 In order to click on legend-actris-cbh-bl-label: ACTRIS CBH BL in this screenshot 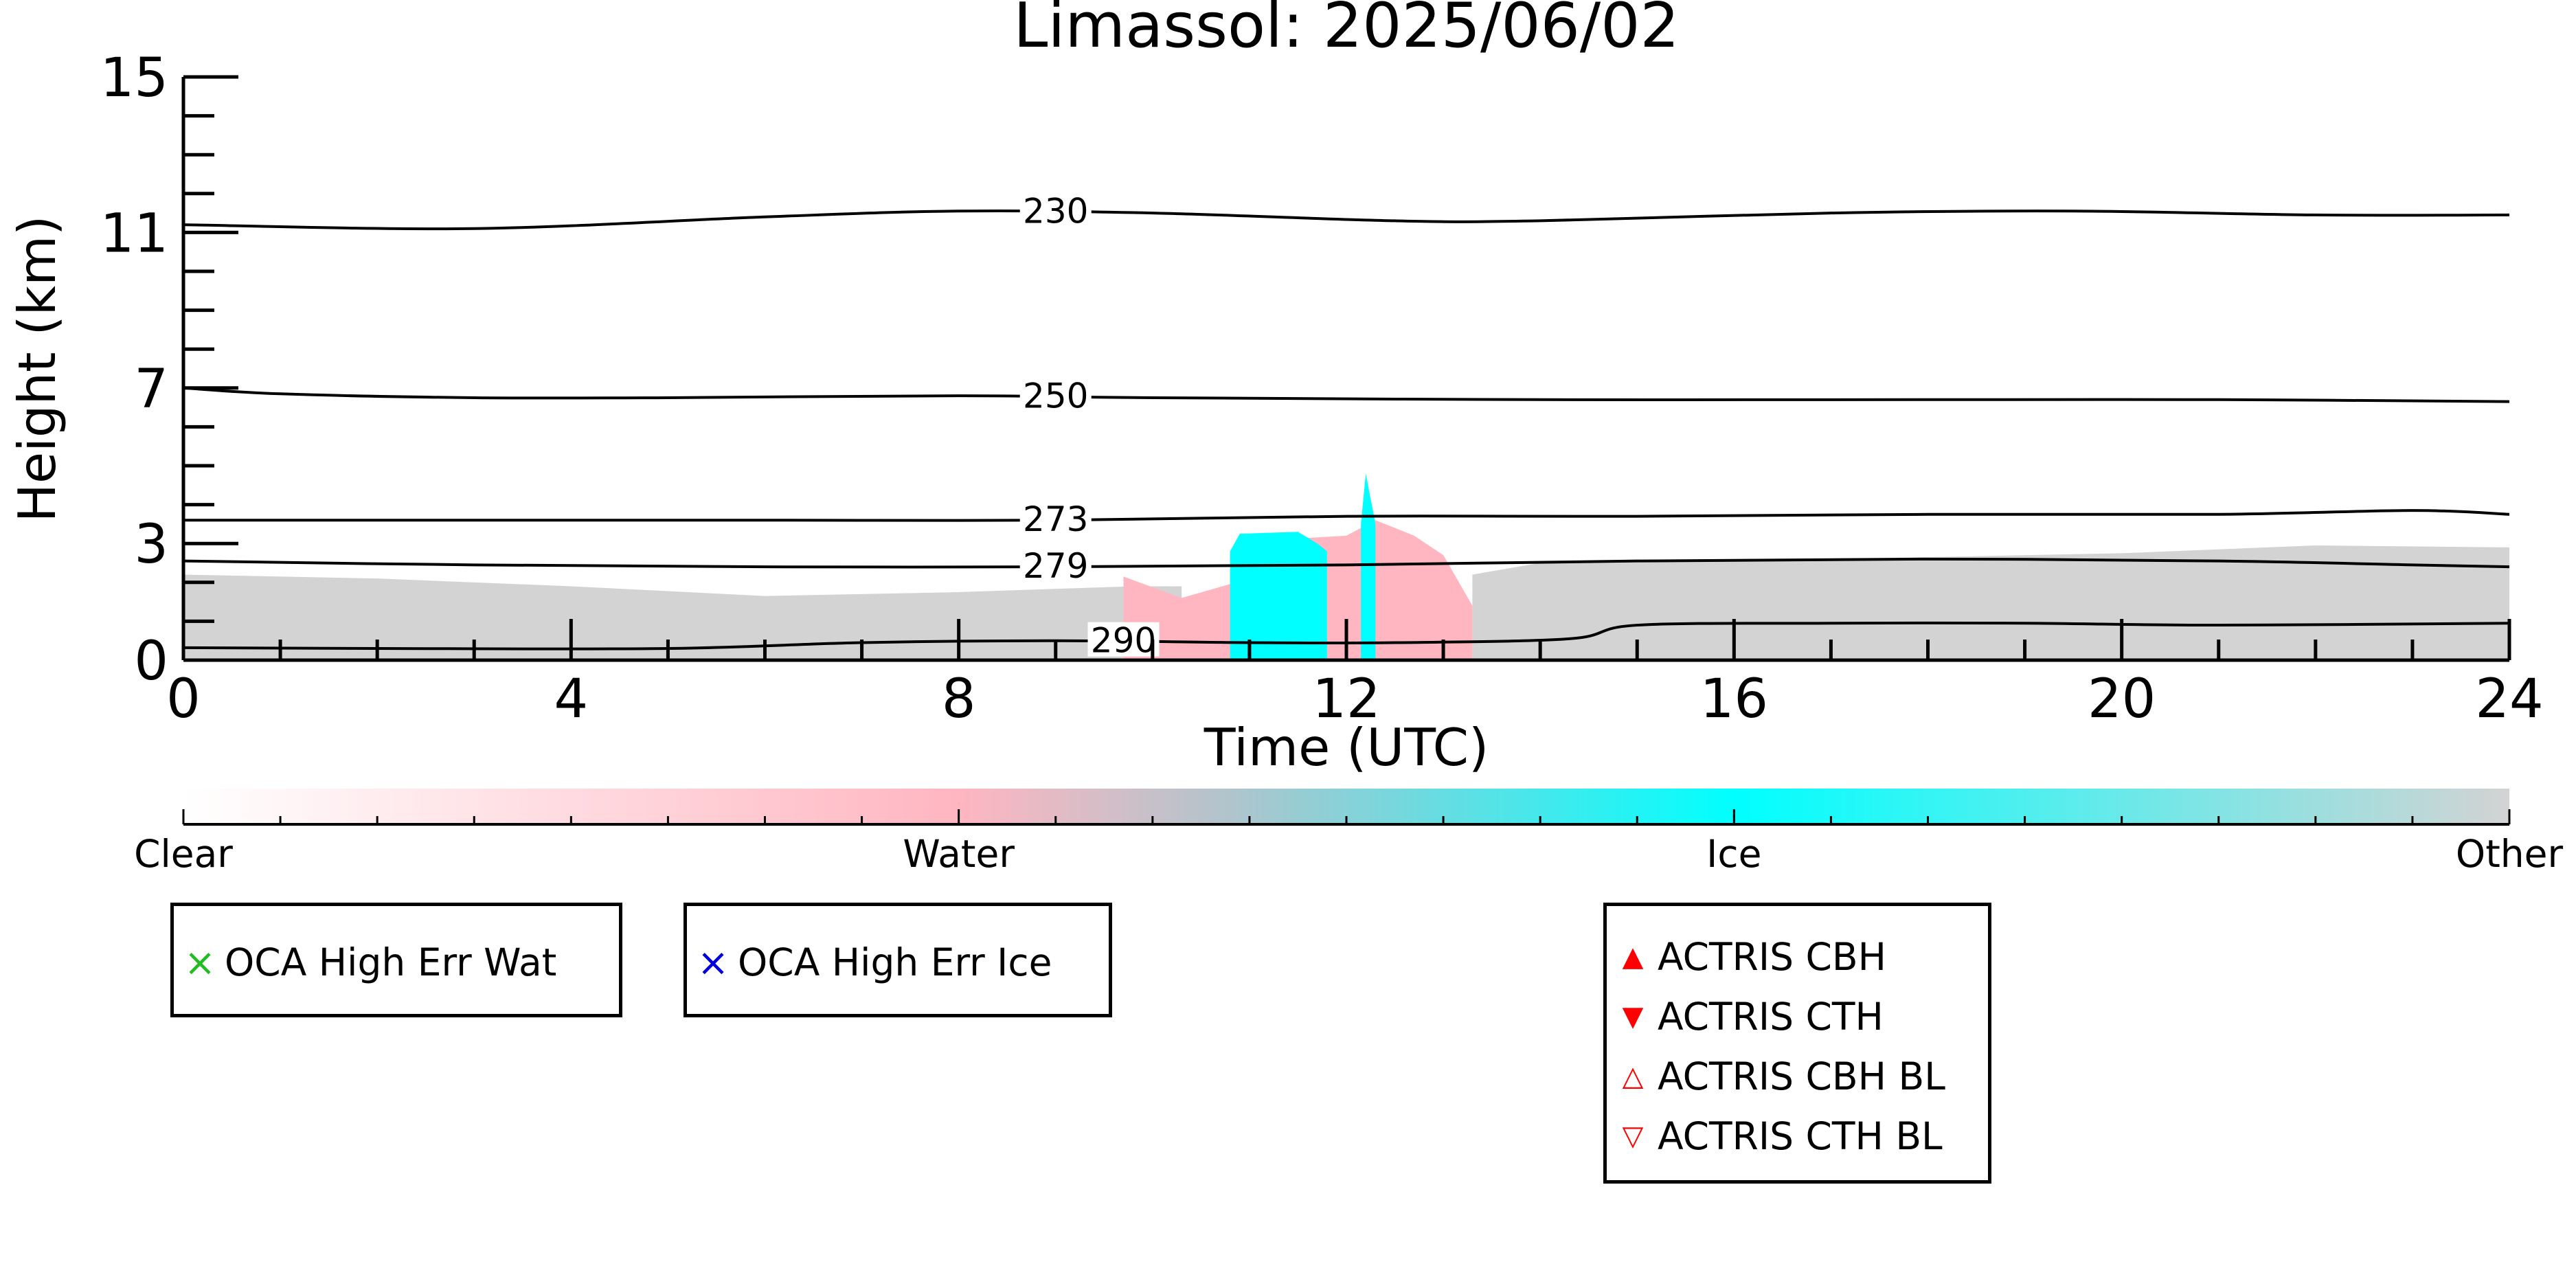, I will do `click(1801, 1076)`.